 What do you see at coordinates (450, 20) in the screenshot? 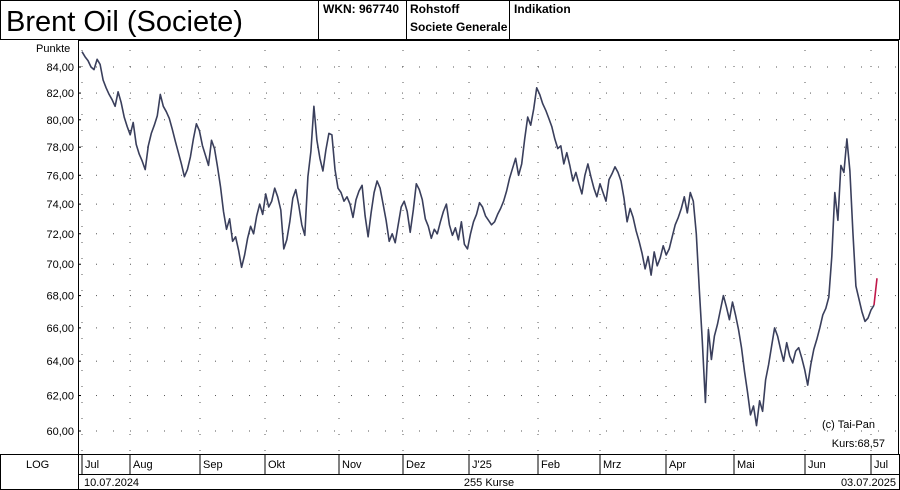
I see `header-bar` at bounding box center [450, 20].